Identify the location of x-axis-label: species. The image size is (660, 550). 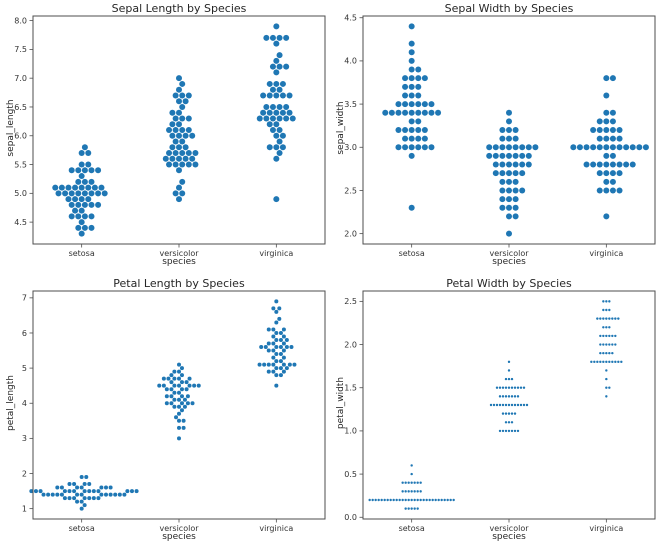
(179, 262).